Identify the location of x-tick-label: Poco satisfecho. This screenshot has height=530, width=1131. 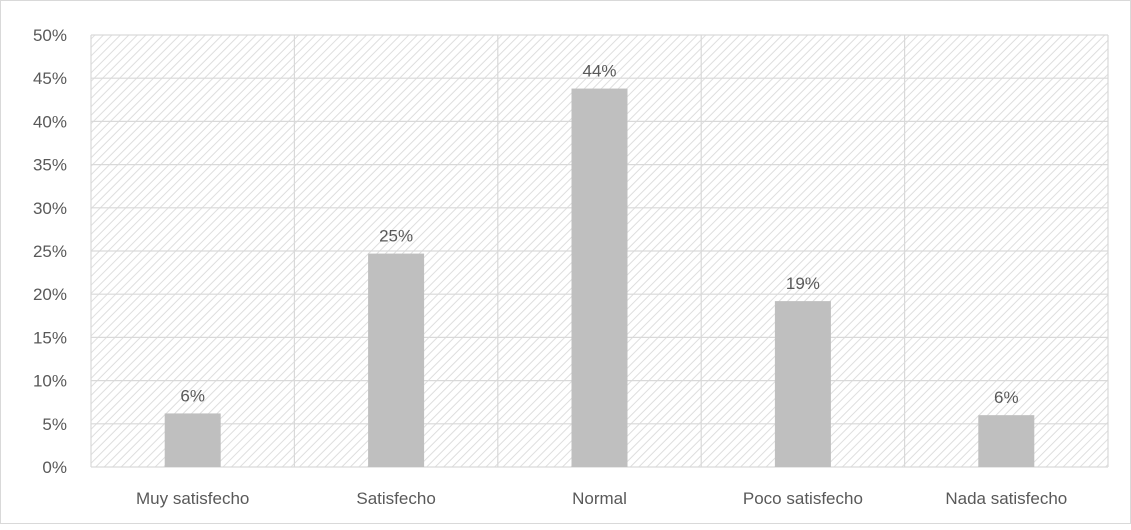
(803, 498).